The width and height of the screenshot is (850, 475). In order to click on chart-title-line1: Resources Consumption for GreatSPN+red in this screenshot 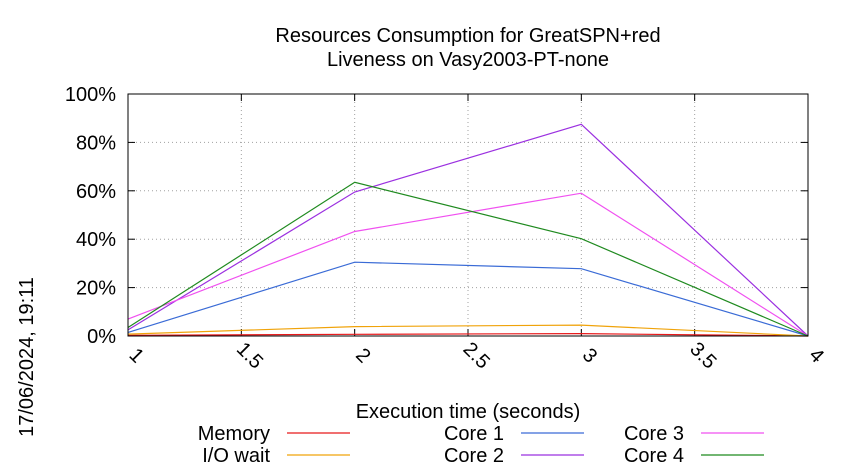, I will do `click(467, 36)`.